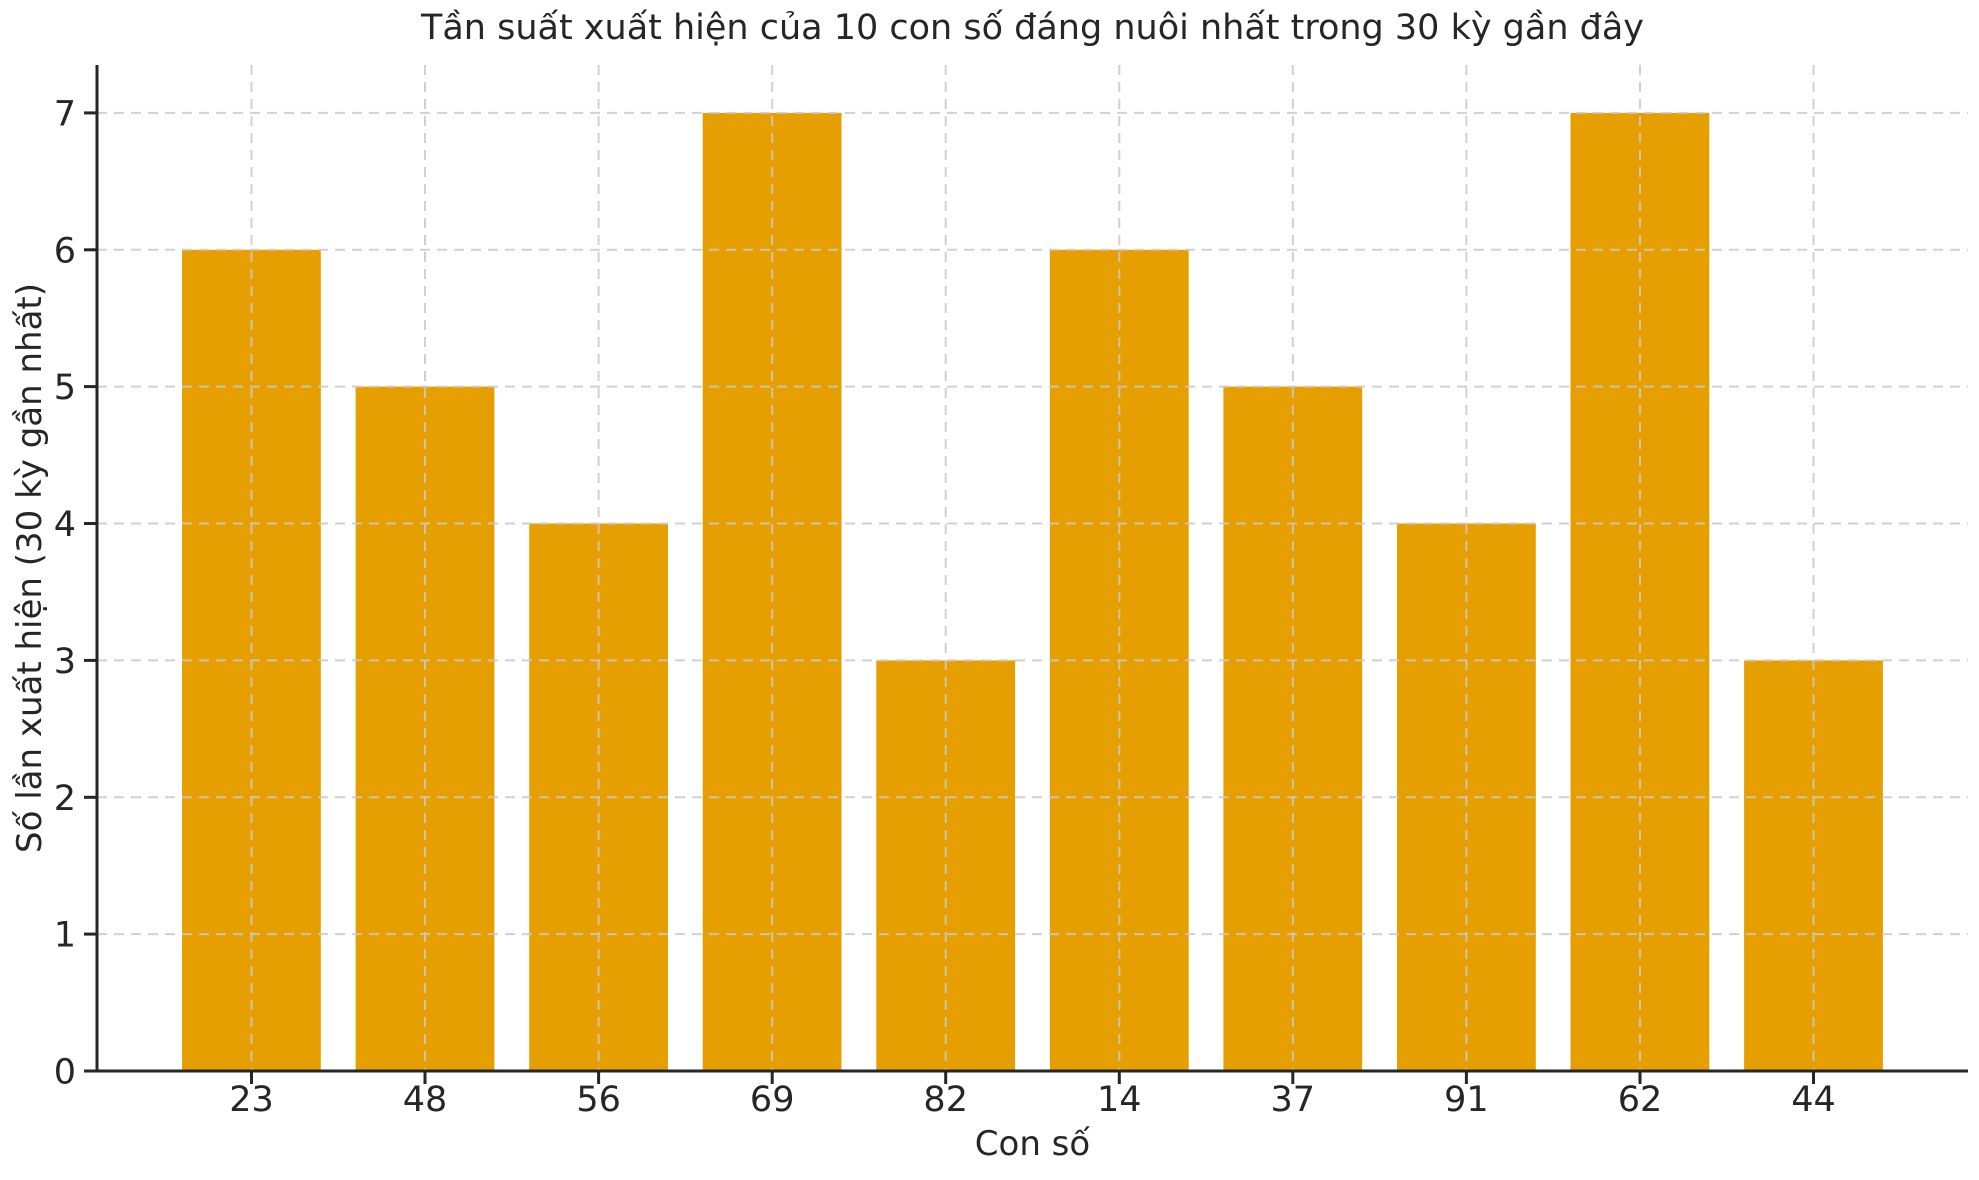 This screenshot has height=1180, width=1979. I want to click on y-tick-label-6: 6, so click(65, 251).